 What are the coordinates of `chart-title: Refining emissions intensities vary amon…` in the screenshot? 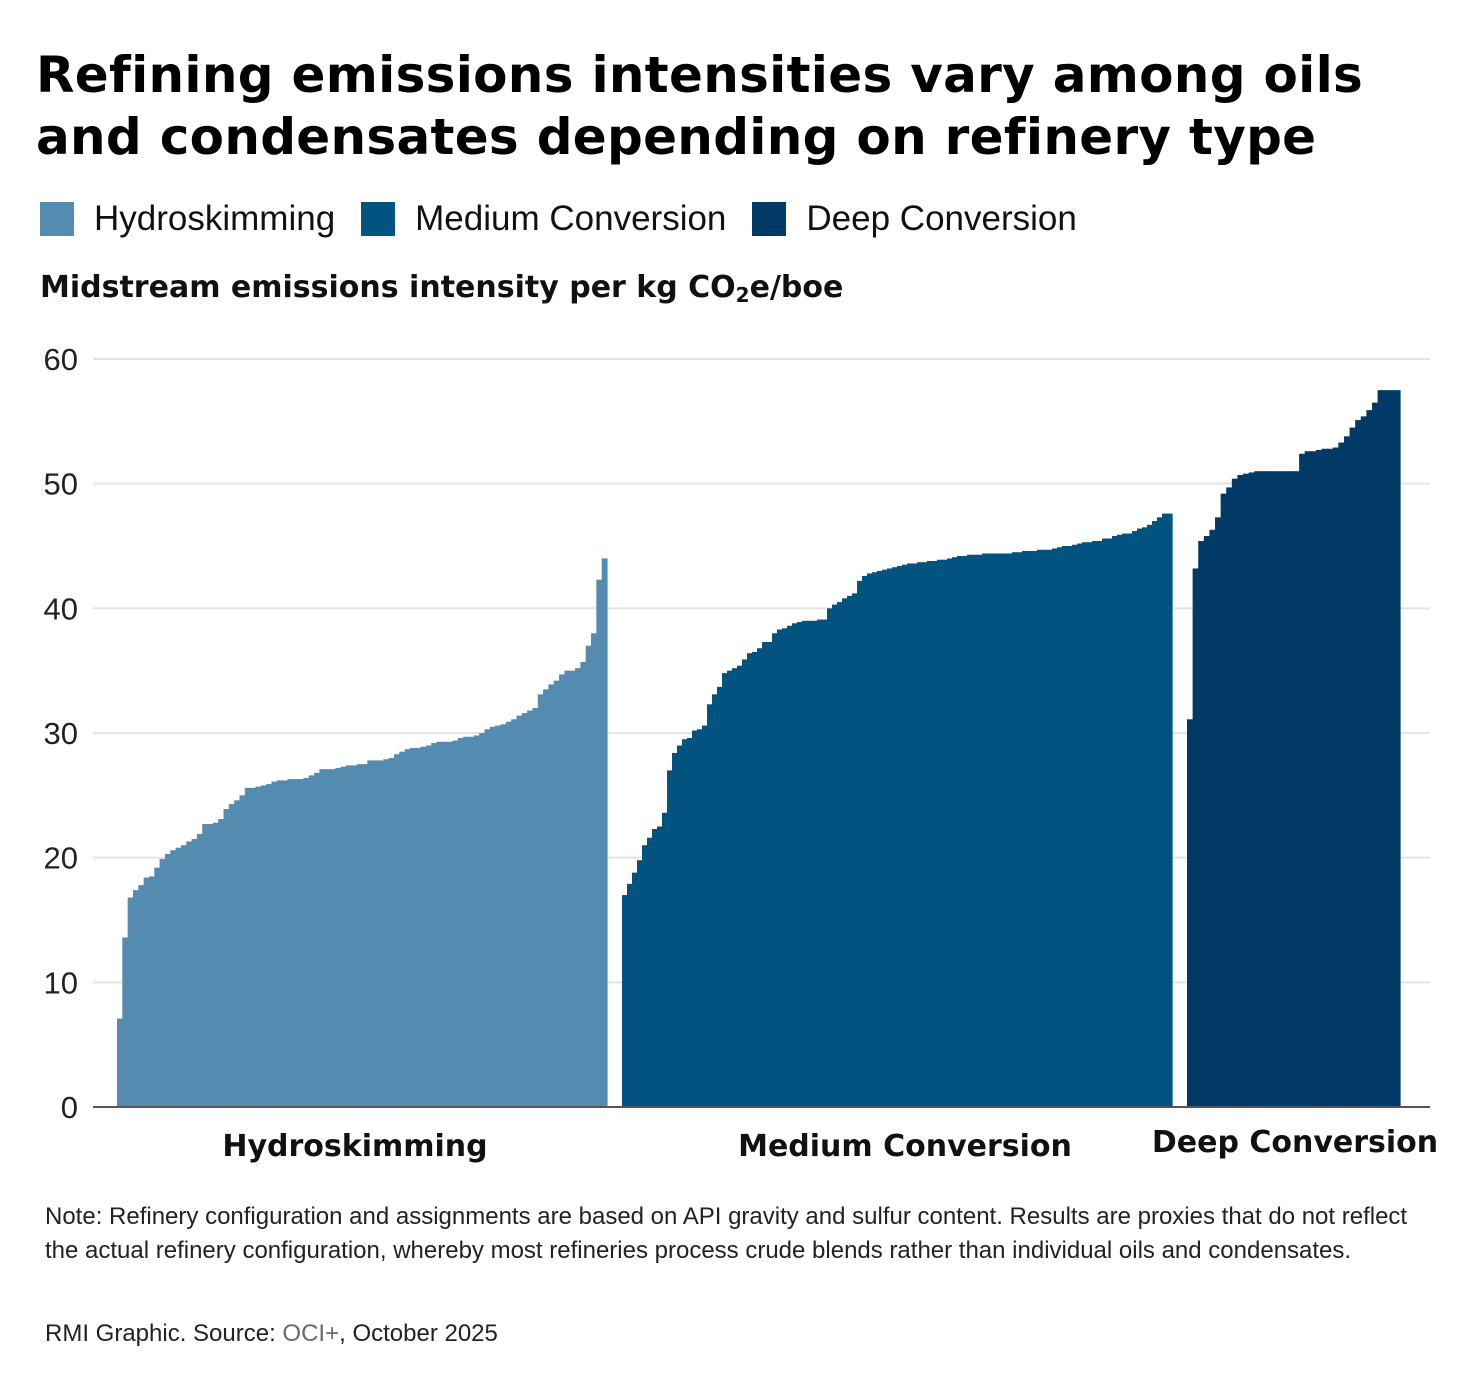 It's located at (731, 106).